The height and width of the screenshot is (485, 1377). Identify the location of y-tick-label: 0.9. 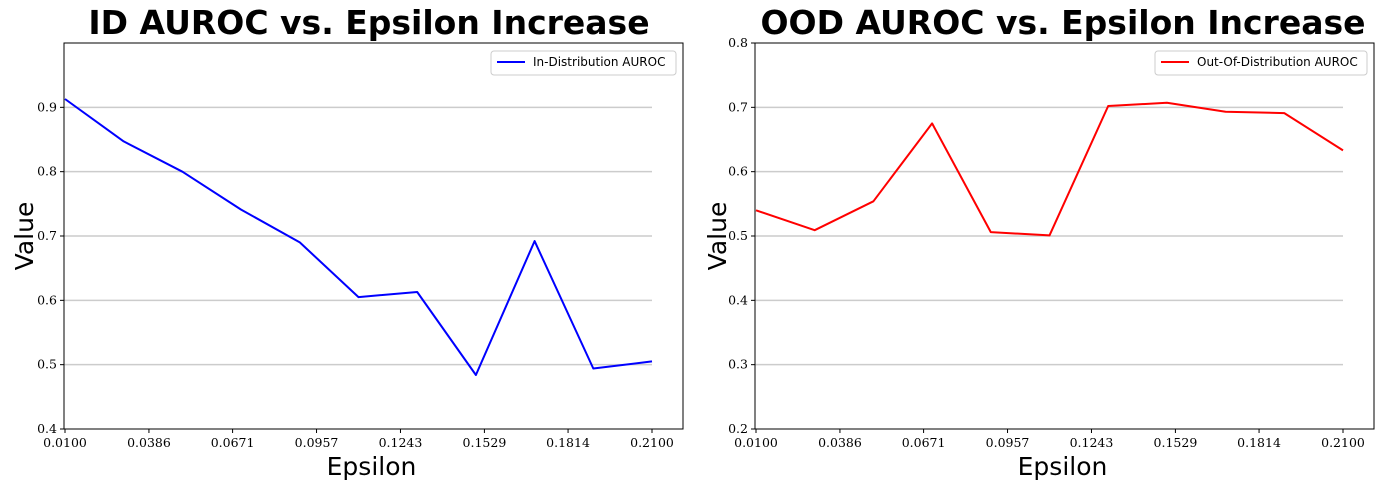
(47, 106).